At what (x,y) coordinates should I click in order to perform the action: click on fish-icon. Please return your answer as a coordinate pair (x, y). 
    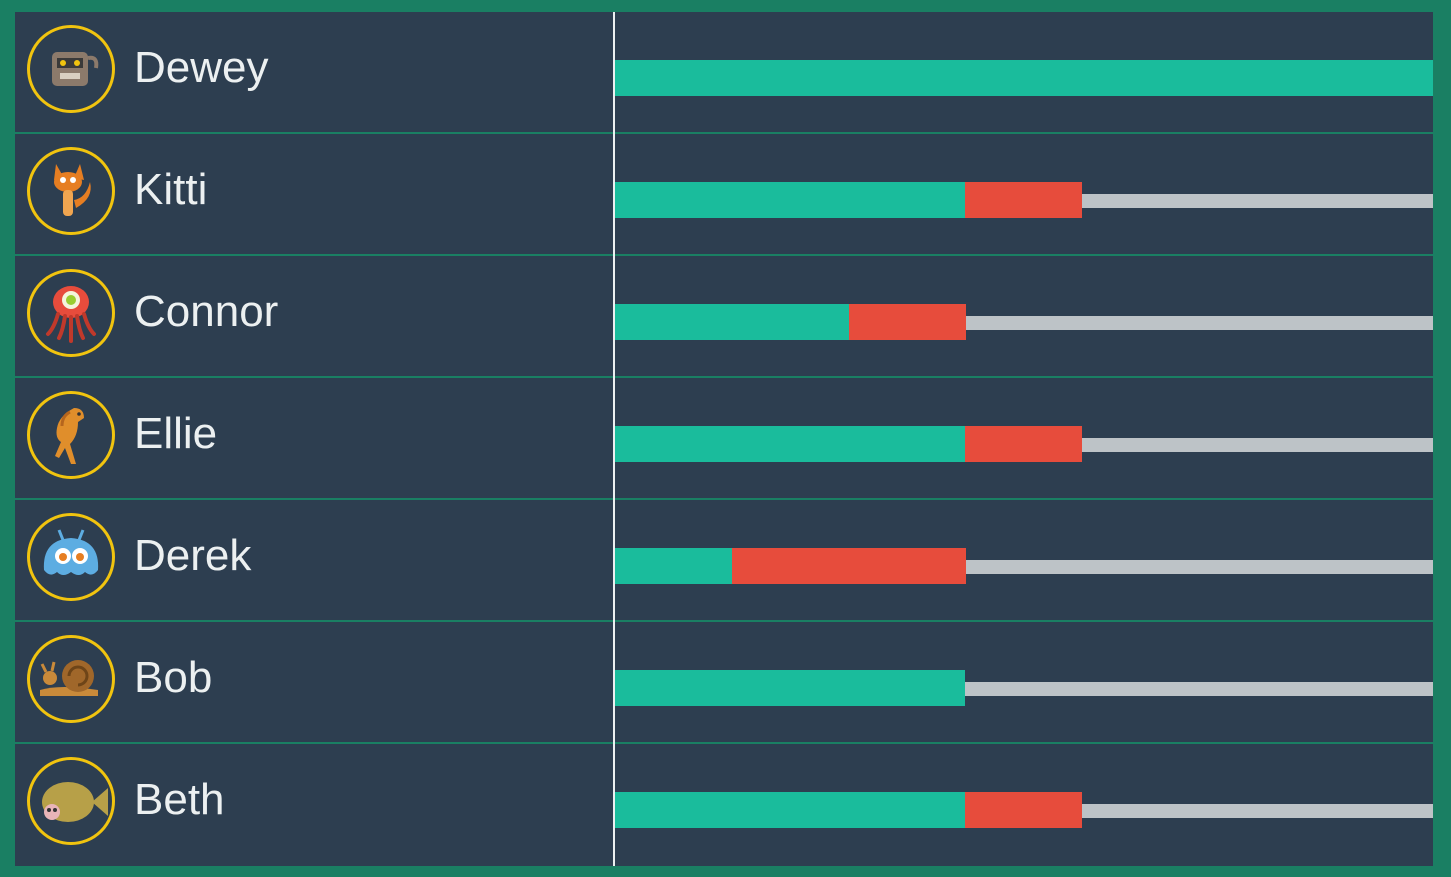
    Looking at the image, I should click on (71, 801).